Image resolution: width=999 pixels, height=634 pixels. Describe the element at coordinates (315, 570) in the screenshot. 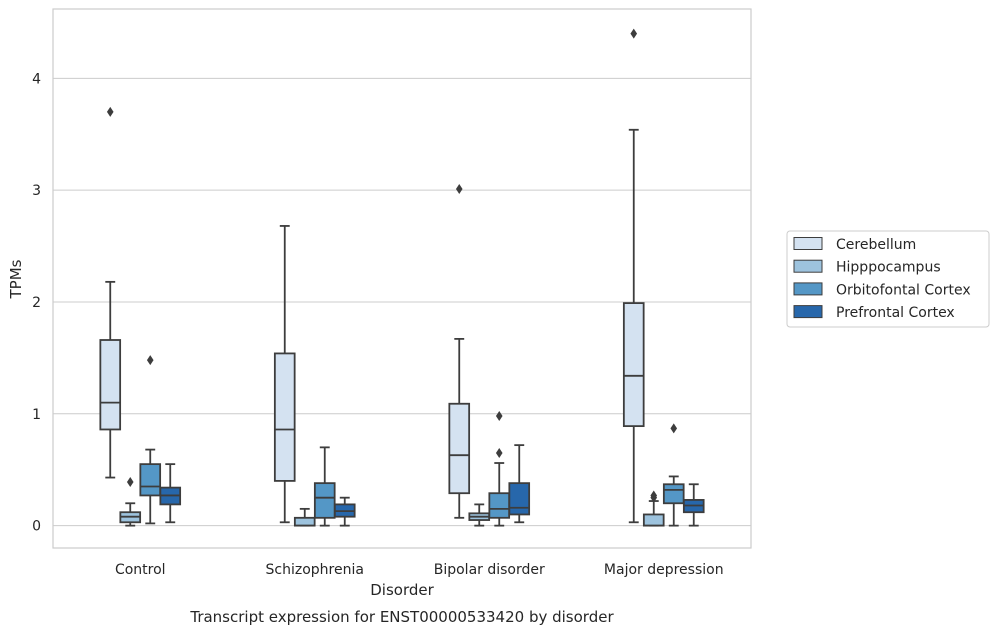

I see `x-tick-label: Schizophrenia` at that location.